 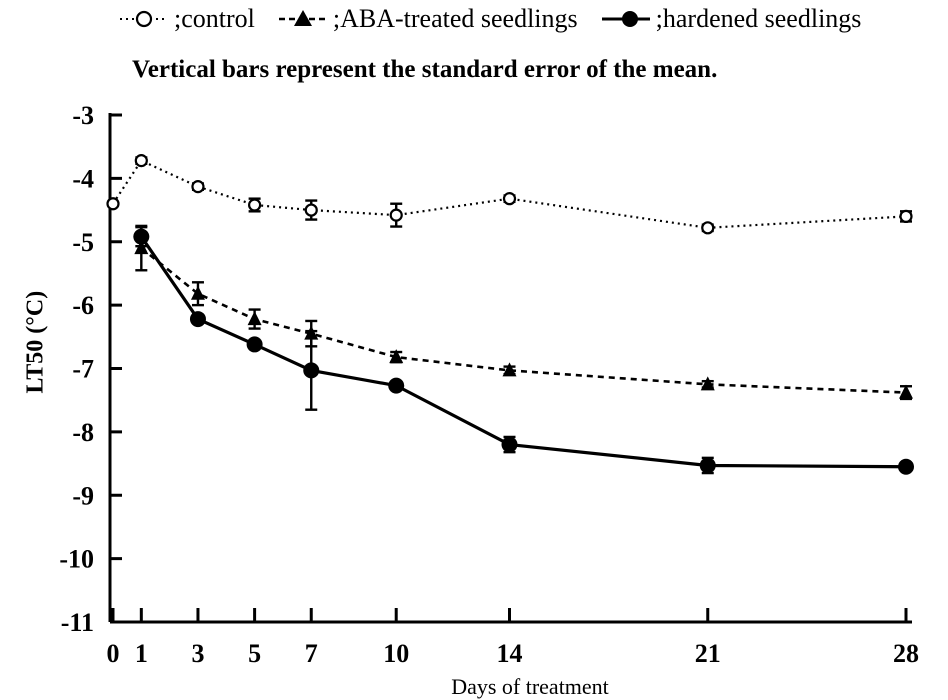 What do you see at coordinates (77, 622) in the screenshot?
I see `y-tick-label: -11` at bounding box center [77, 622].